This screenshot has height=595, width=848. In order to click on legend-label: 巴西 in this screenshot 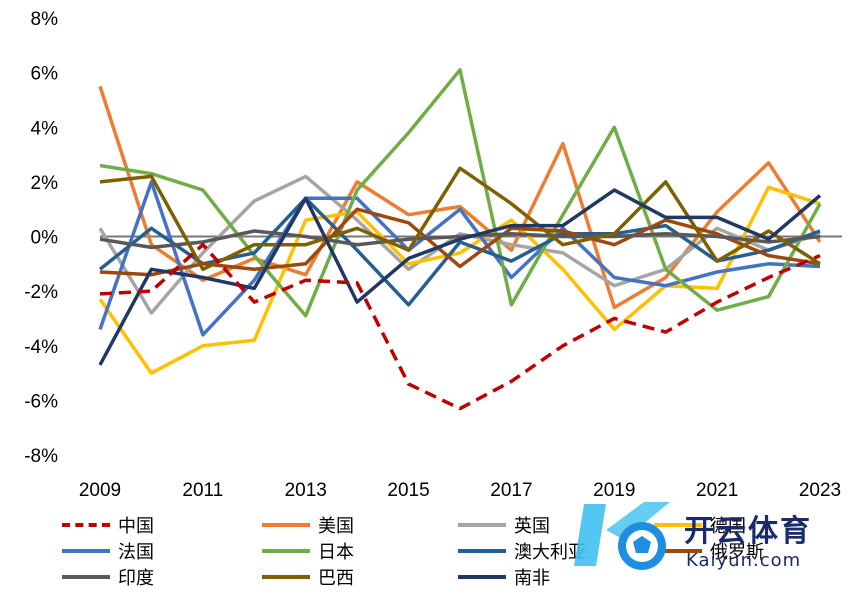, I will do `click(336, 578)`.